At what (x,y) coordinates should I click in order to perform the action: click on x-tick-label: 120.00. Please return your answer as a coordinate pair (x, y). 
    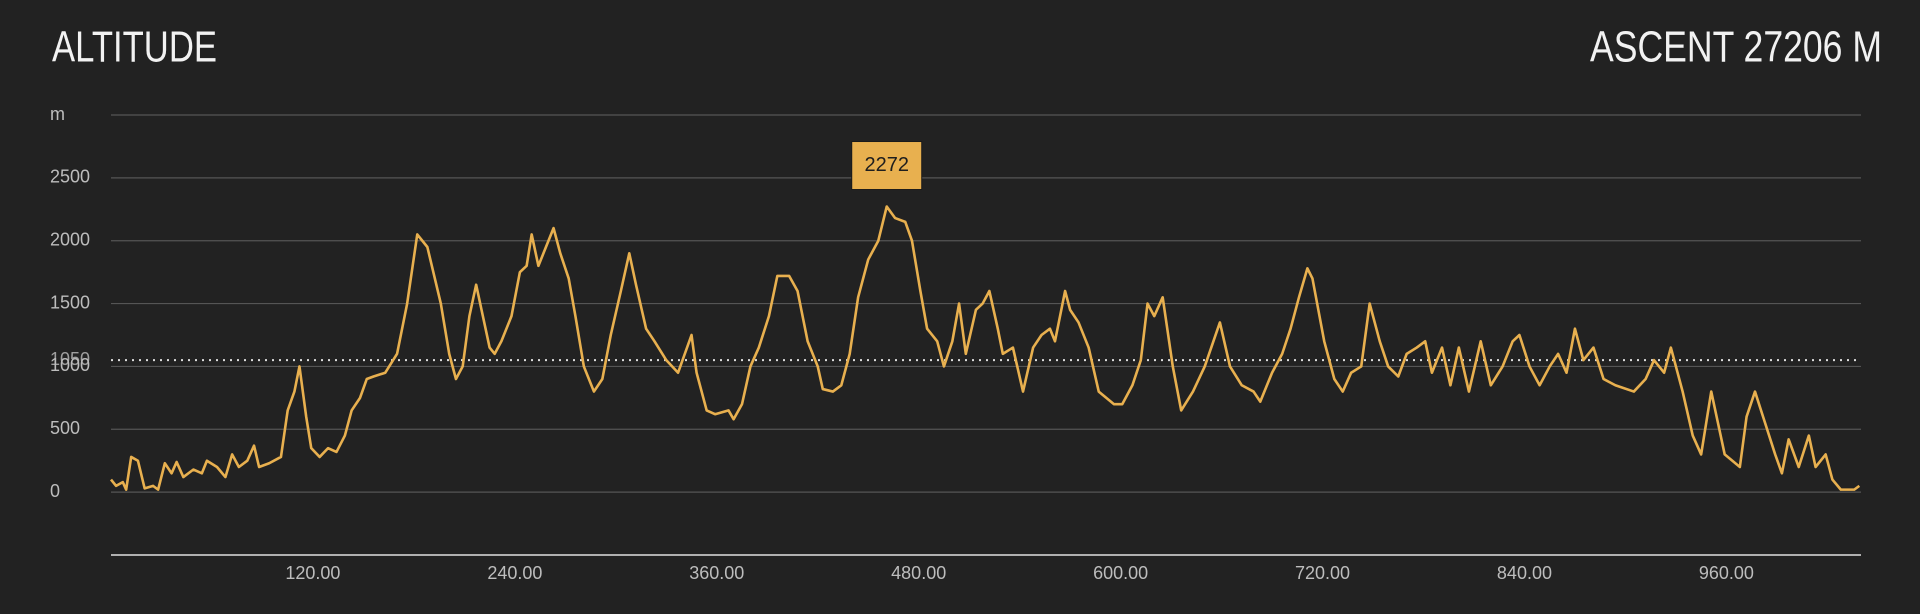
    Looking at the image, I should click on (312, 573).